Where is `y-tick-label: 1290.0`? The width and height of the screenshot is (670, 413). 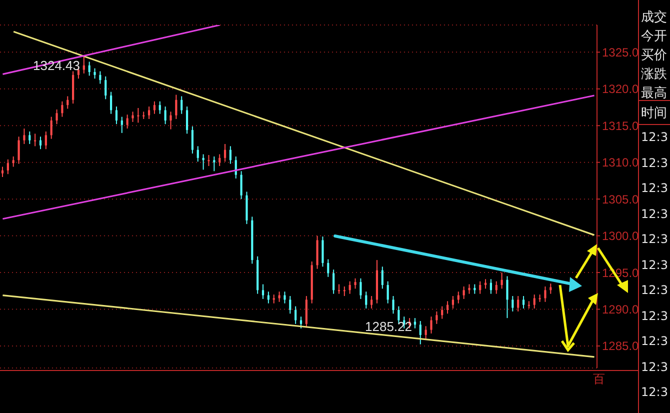
y-tick-label: 1290.0 is located at coordinates (621, 309).